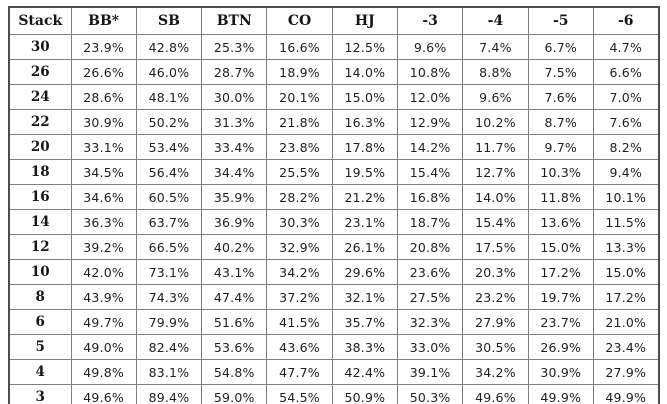 This screenshot has height=404, width=667. Describe the element at coordinates (299, 372) in the screenshot. I see `value-cell: 47.7%` at that location.